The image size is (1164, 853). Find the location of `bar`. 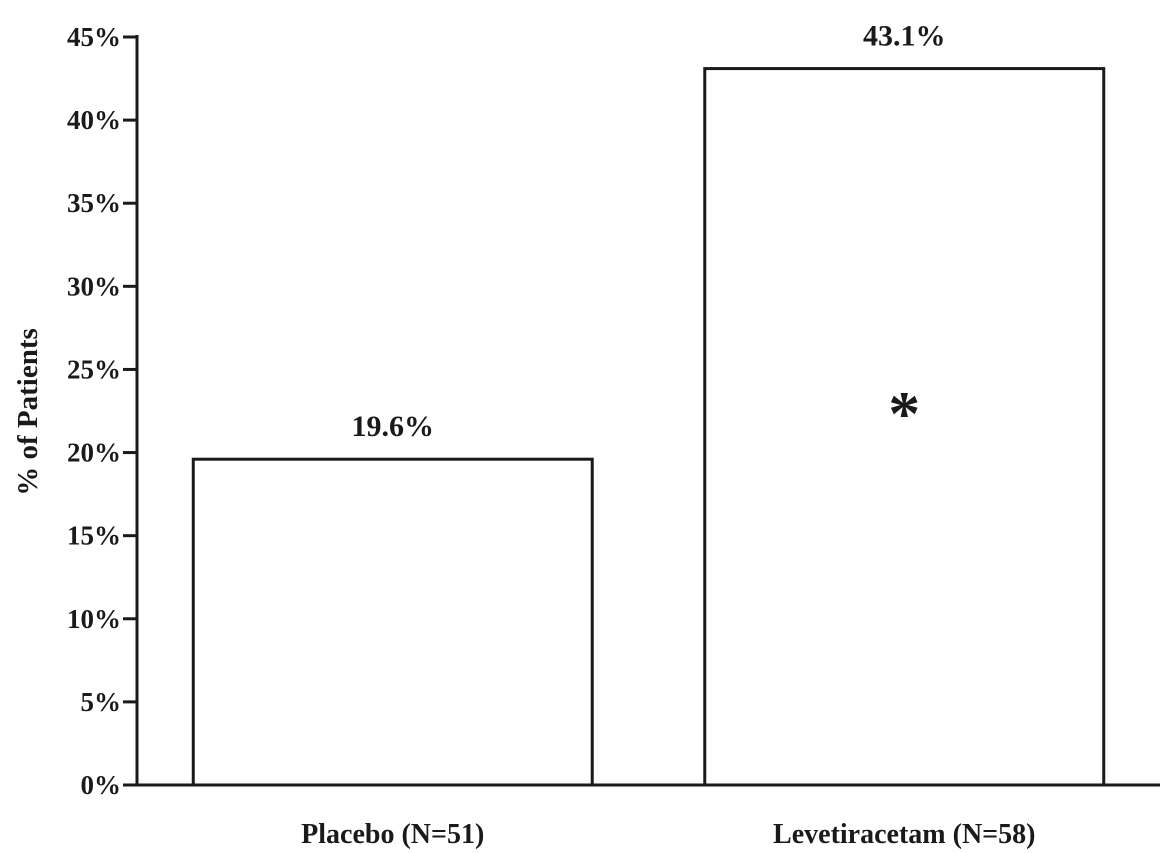

bar is located at coordinates (392, 622).